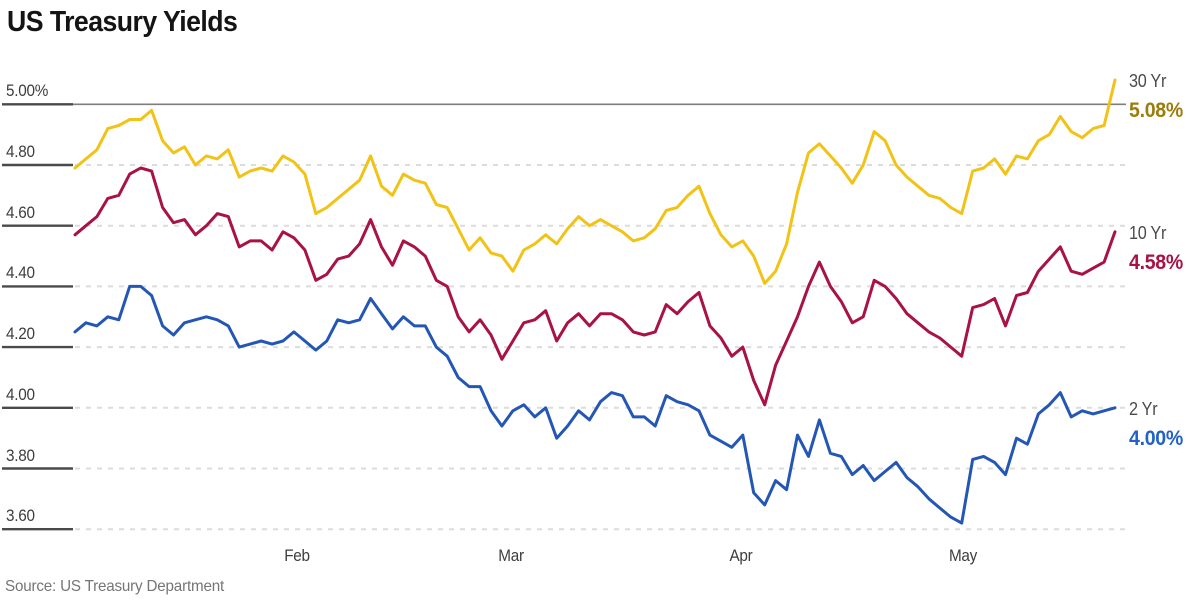 The width and height of the screenshot is (1204, 613). I want to click on y-axis-label: 4.40, so click(20, 273).